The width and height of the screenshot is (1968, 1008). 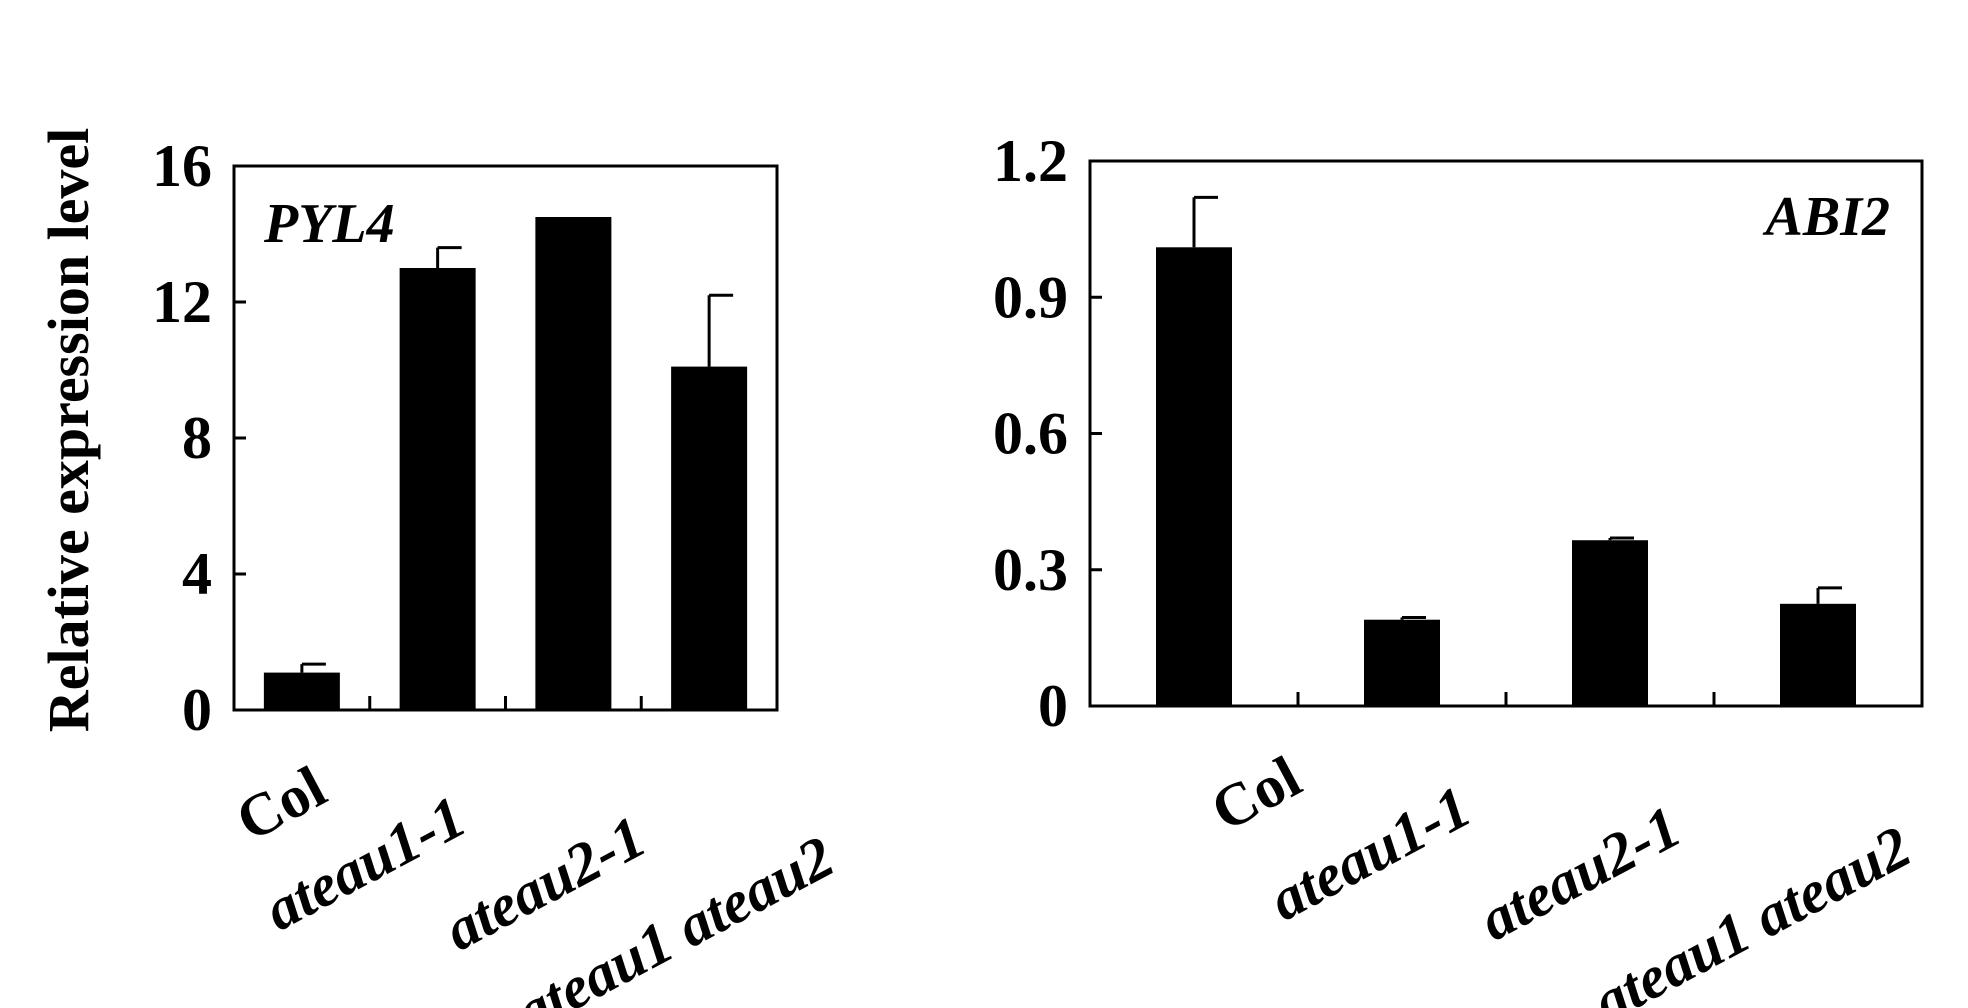 I want to click on y-tick-label: 0.6, so click(x=1030, y=434).